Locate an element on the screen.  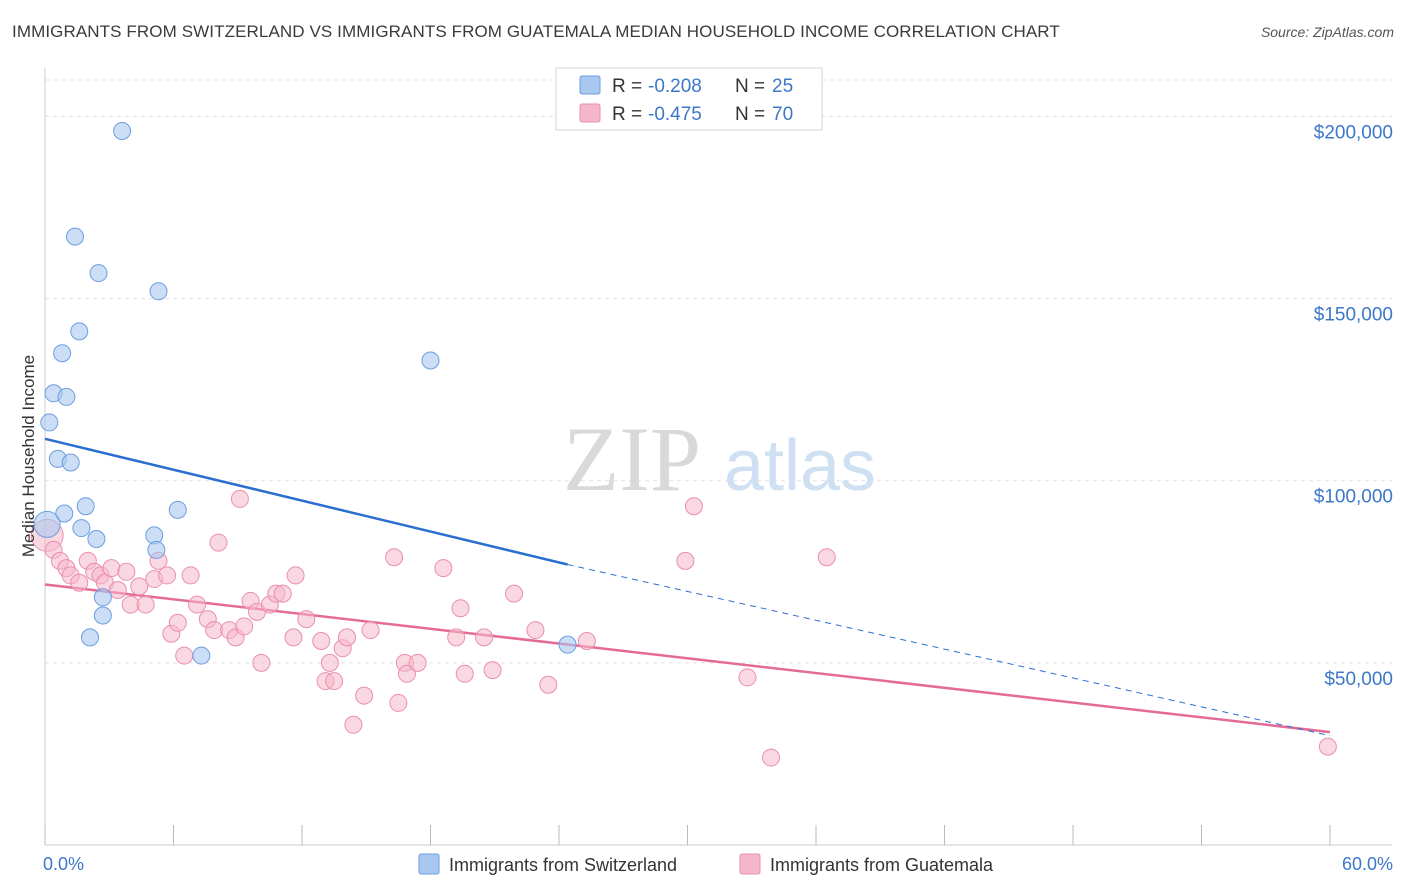
legend-swatch-guatemala is located at coordinates (750, 864).